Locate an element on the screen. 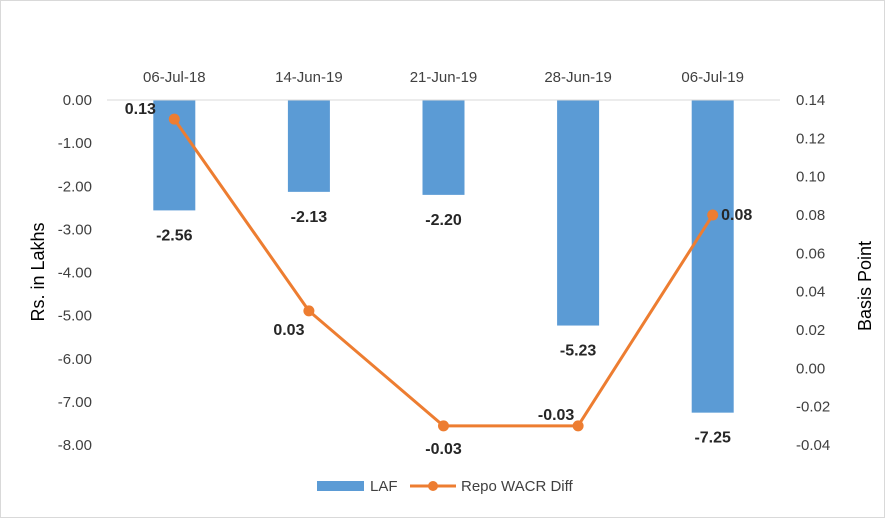 This screenshot has height=518, width=885. category-label: 14-Jun-19 is located at coordinates (309, 77).